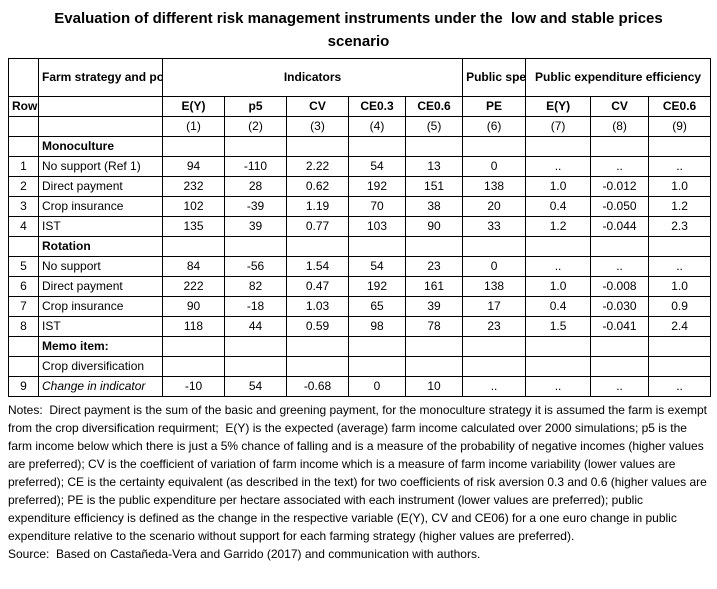  Describe the element at coordinates (317, 126) in the screenshot. I see `header-num-3: (3)` at that location.